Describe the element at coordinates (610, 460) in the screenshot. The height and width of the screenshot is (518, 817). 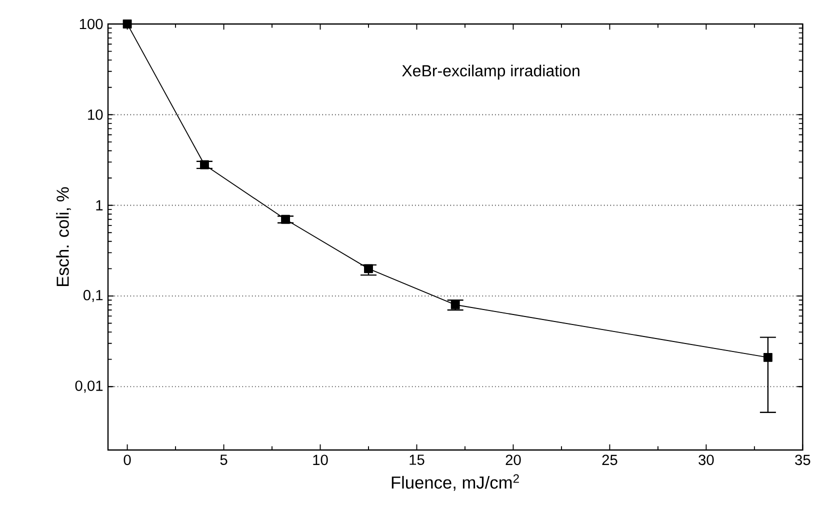
I see `x-tick-label: 25` at that location.